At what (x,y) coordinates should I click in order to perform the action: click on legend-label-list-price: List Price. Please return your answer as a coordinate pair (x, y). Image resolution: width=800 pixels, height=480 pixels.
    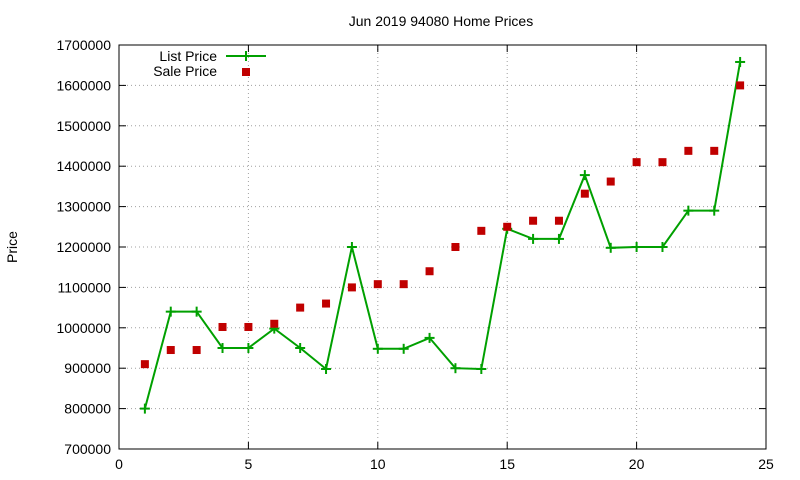
    Looking at the image, I should click on (188, 56).